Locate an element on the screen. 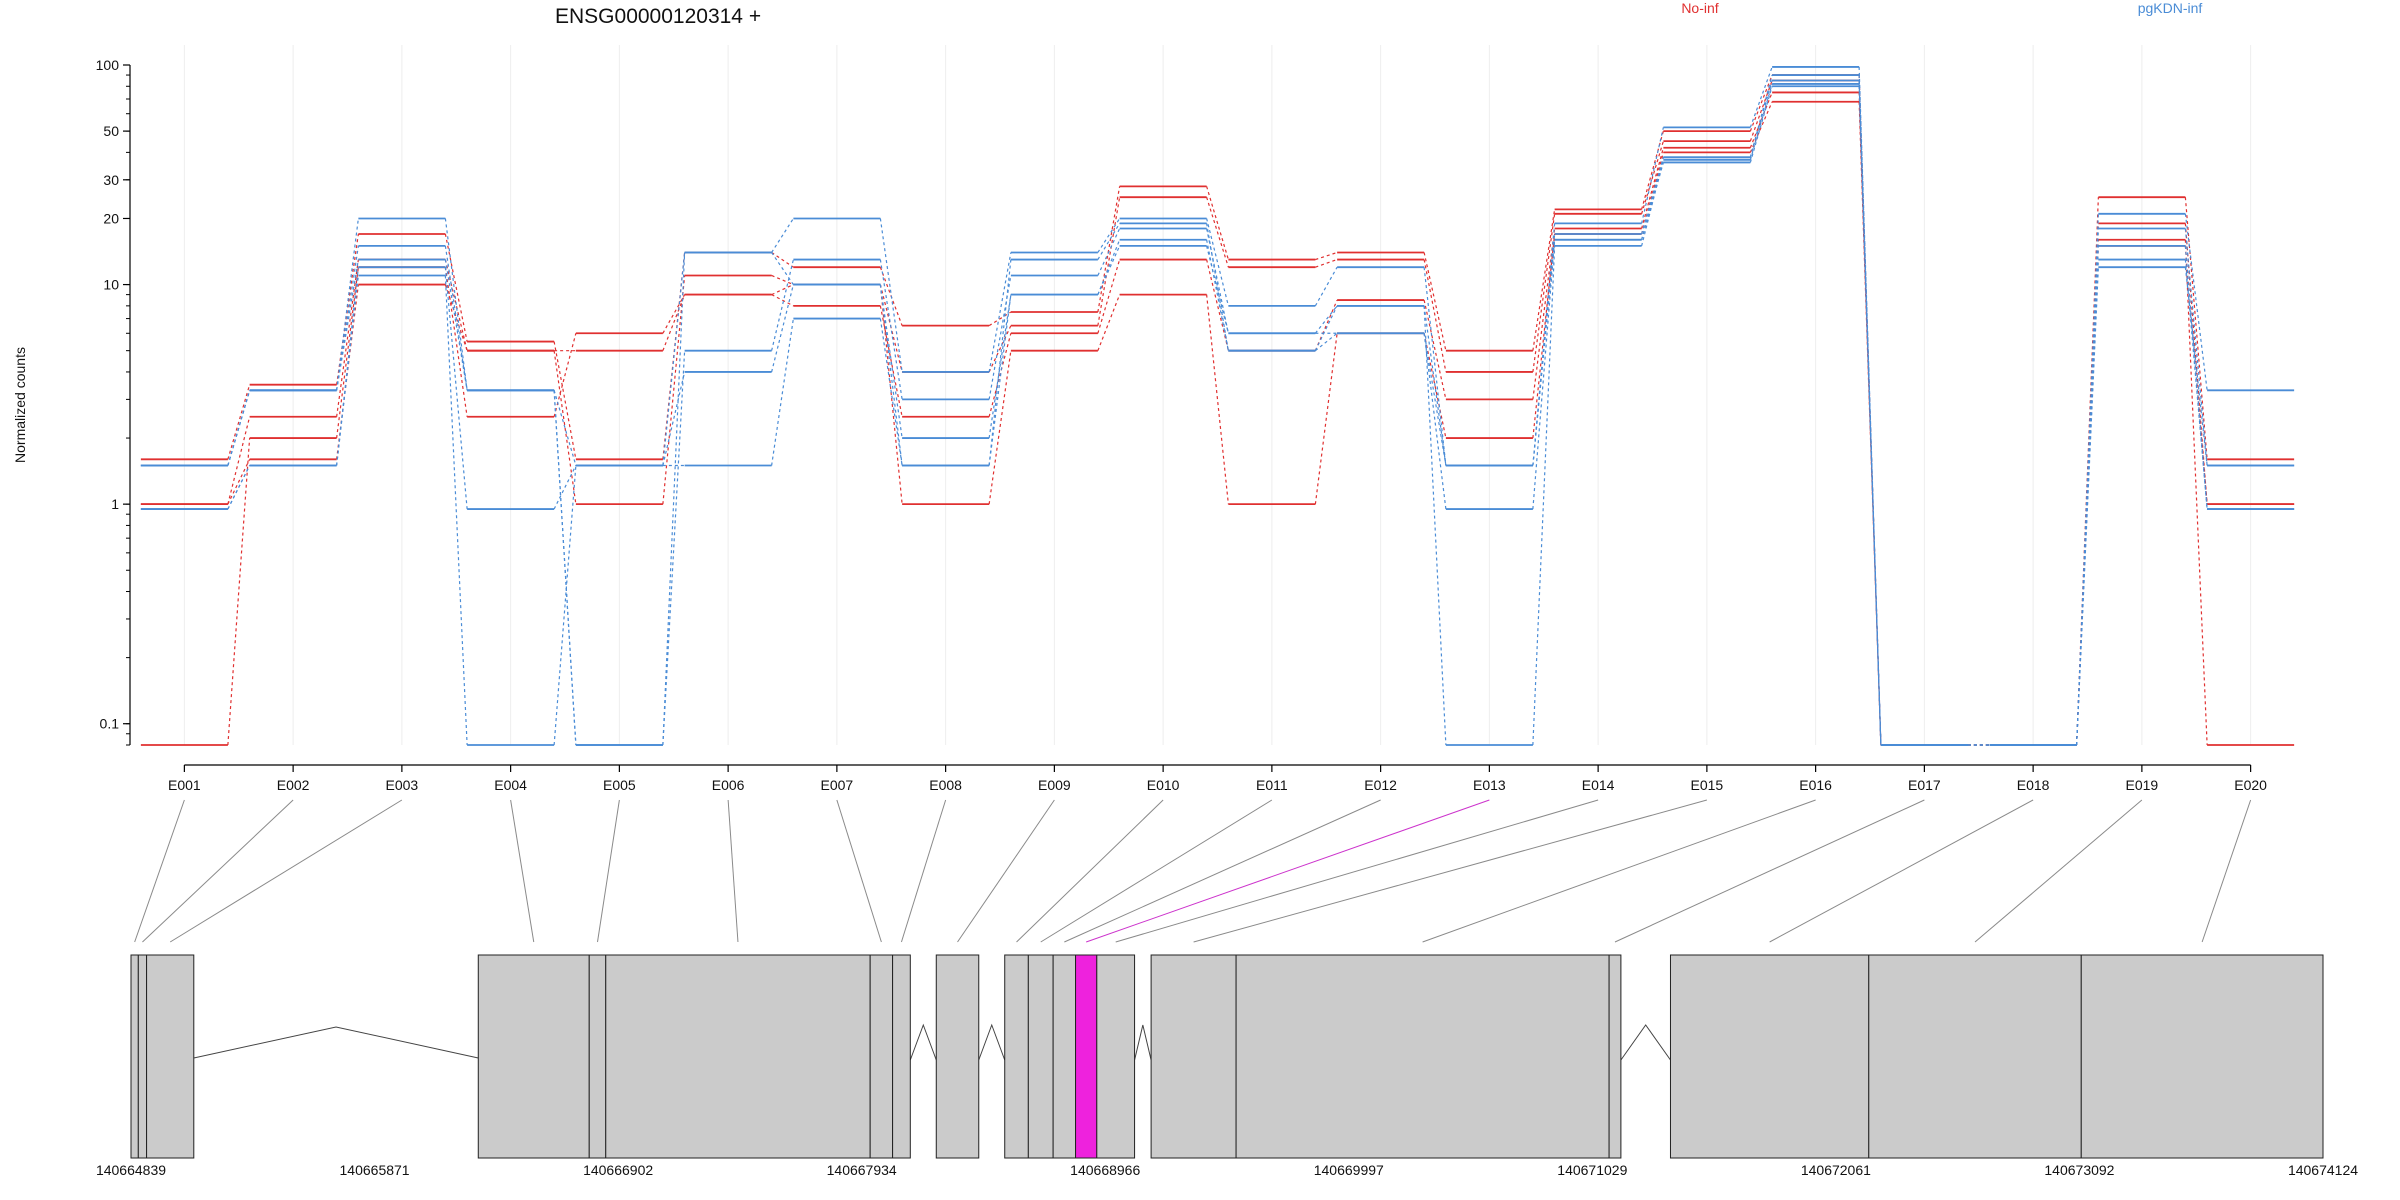 The image size is (2400, 1200). connector-e011 is located at coordinates (1156, 871).